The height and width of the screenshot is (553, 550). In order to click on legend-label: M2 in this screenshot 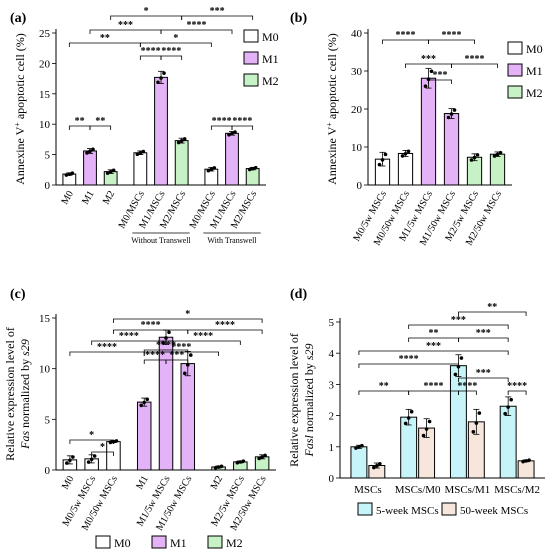, I will do `click(234, 543)`.